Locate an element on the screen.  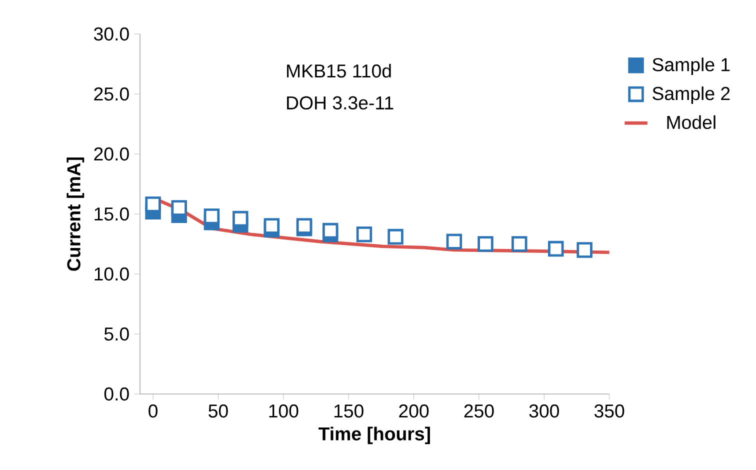
x-tick-label: 0 is located at coordinates (153, 411).